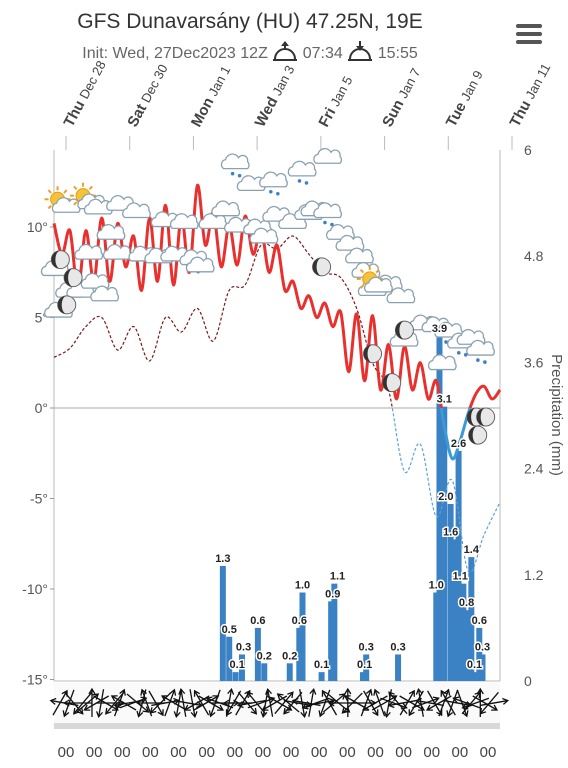  Describe the element at coordinates (341, 91) in the screenshot. I see `date-label-date: Jan 5` at that location.